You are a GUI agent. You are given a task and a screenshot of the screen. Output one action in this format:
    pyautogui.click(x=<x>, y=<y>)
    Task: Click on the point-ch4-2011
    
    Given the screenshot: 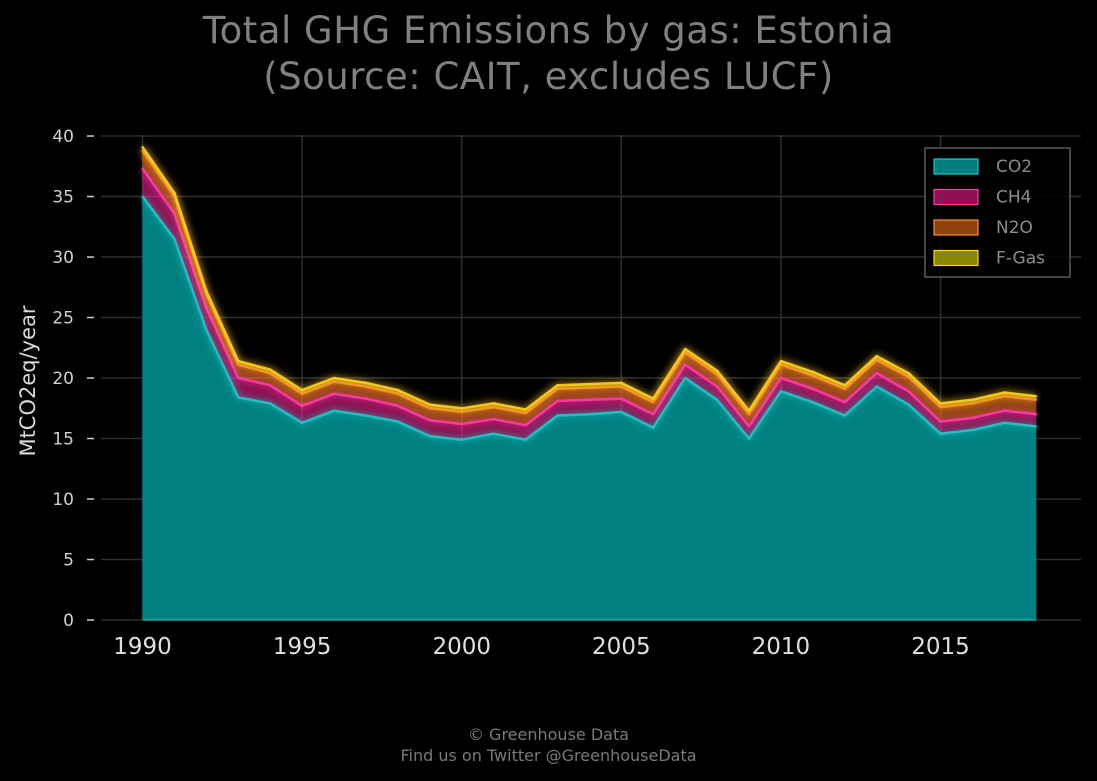 What is the action you would take?
    pyautogui.click(x=813, y=389)
    